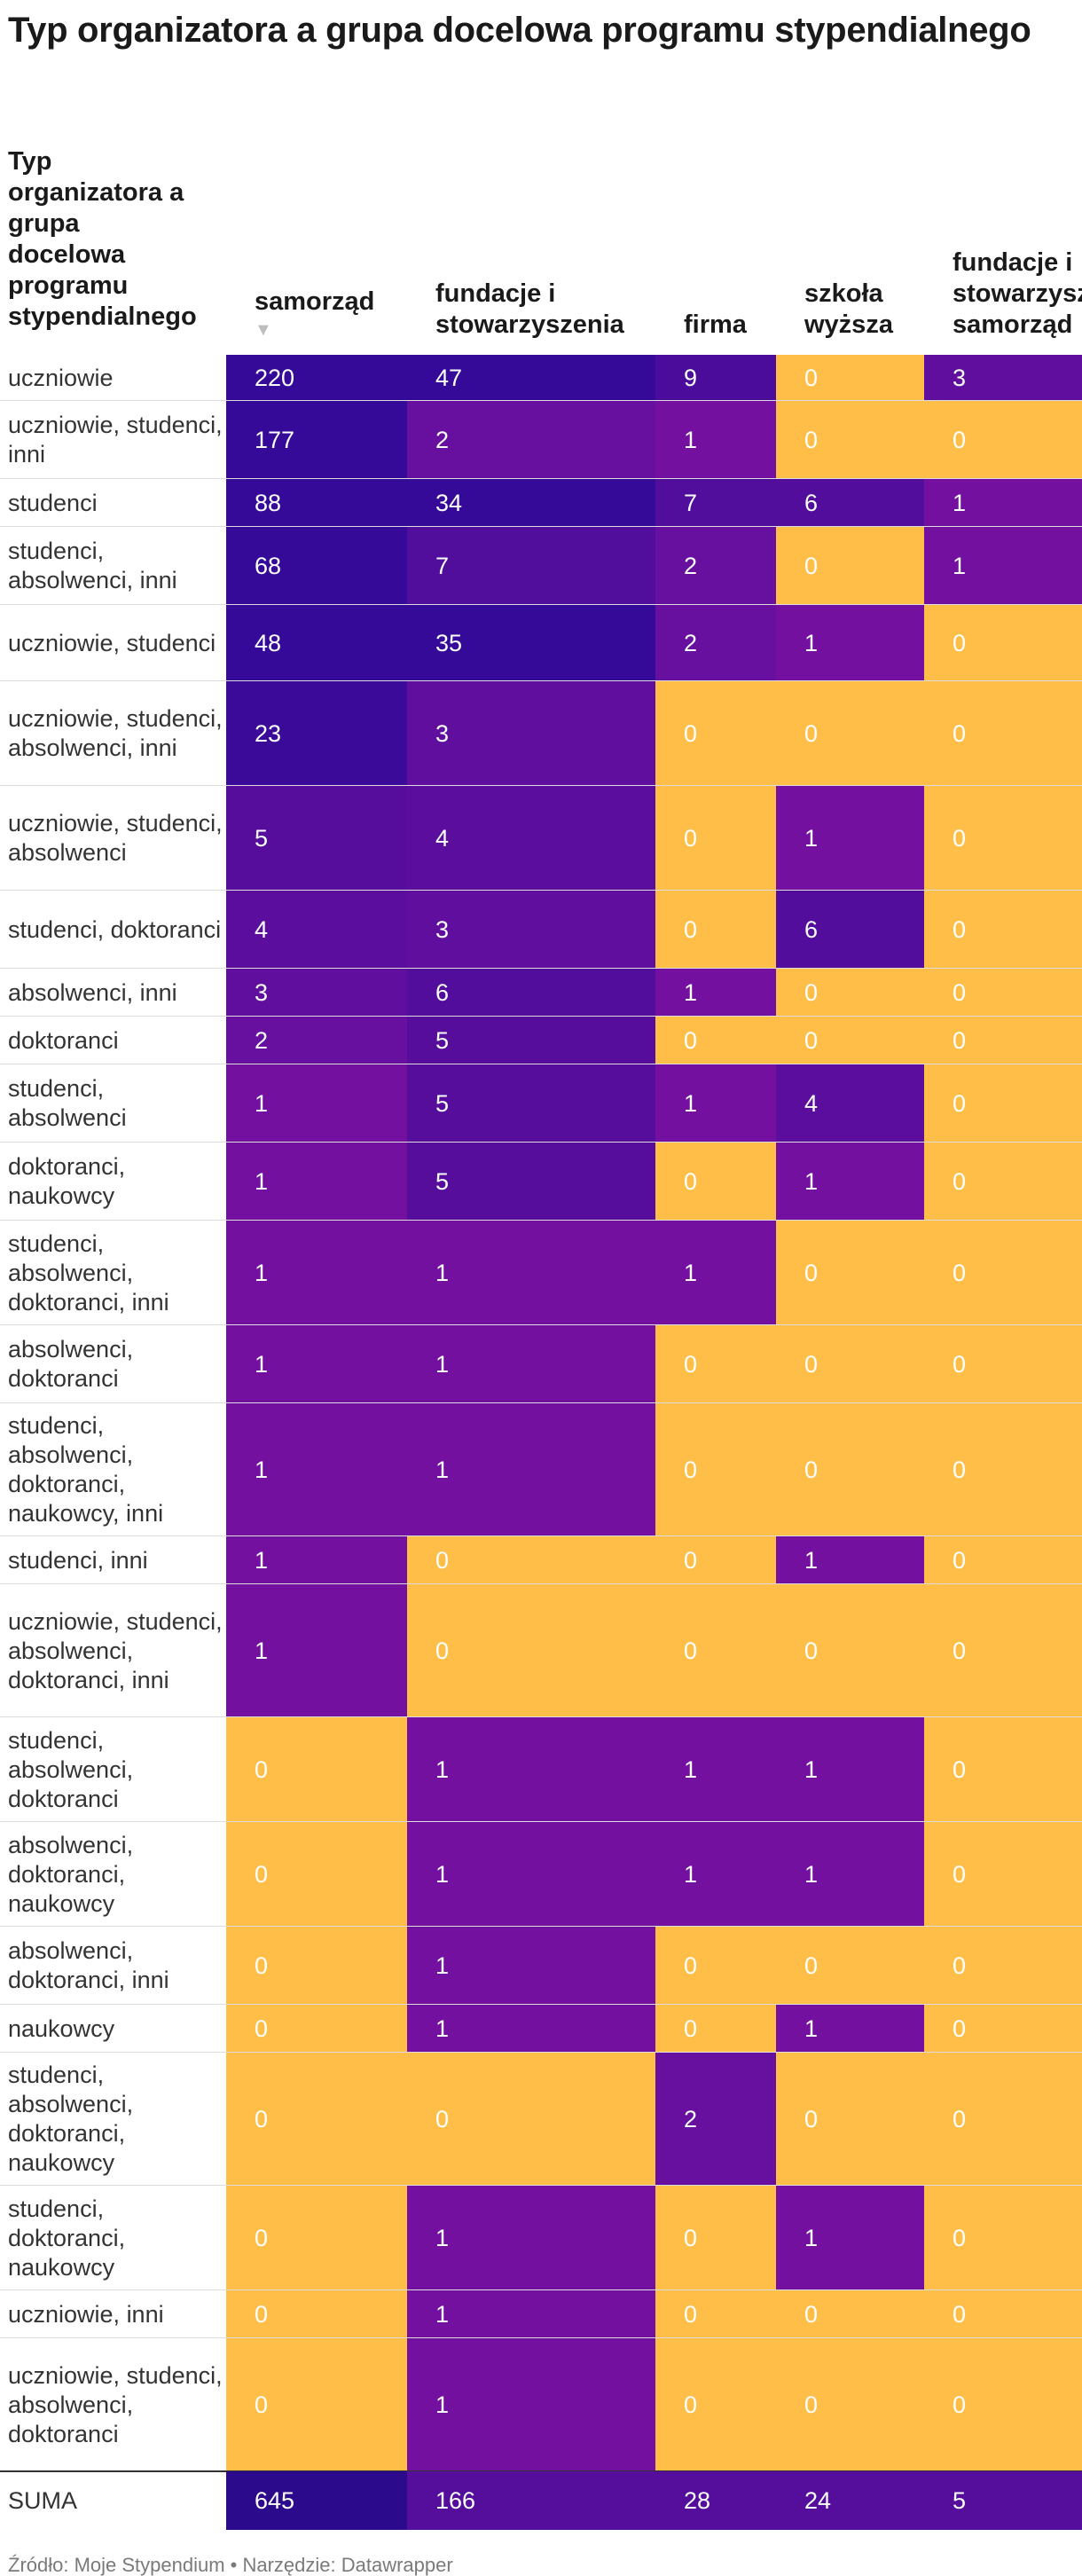  I want to click on column-header-4: szkoła wyższa, so click(864, 310).